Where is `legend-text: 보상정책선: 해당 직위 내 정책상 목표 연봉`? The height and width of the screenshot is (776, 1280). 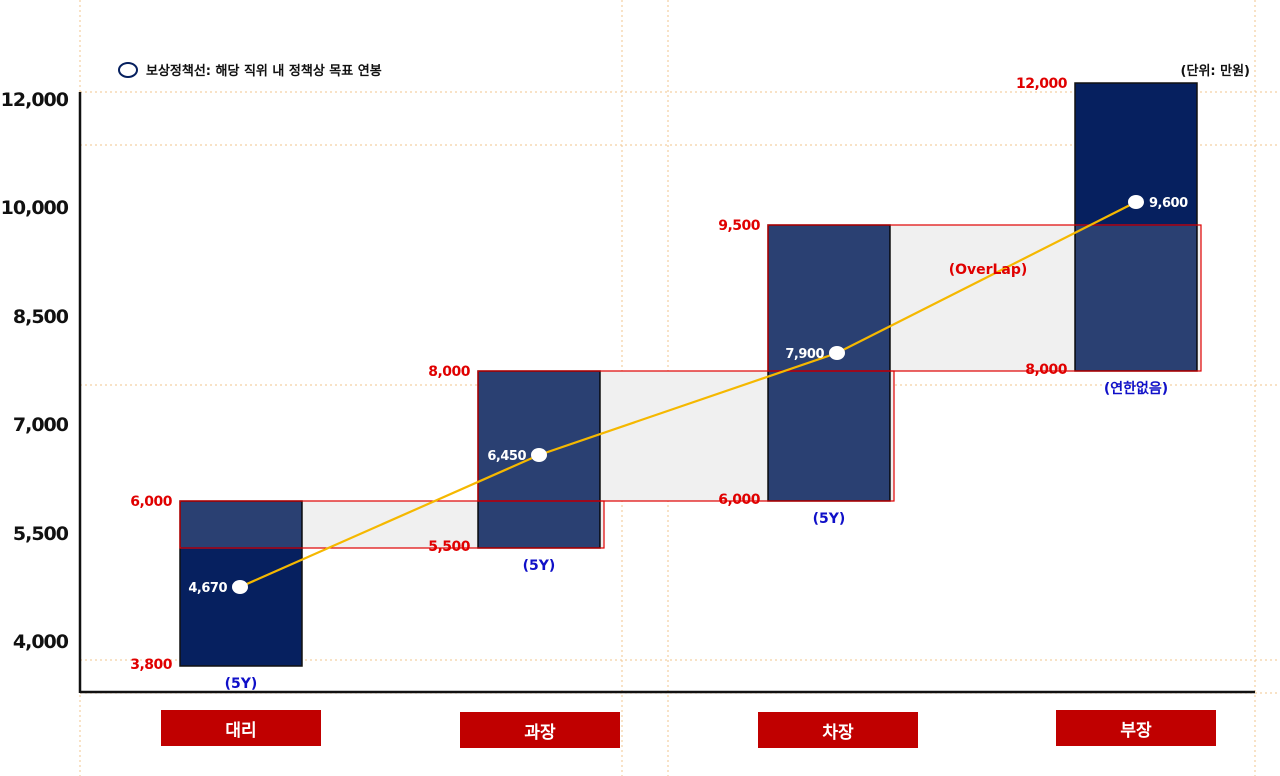 legend-text: 보상정책선: 해당 직위 내 정책상 목표 연봉 is located at coordinates (264, 71).